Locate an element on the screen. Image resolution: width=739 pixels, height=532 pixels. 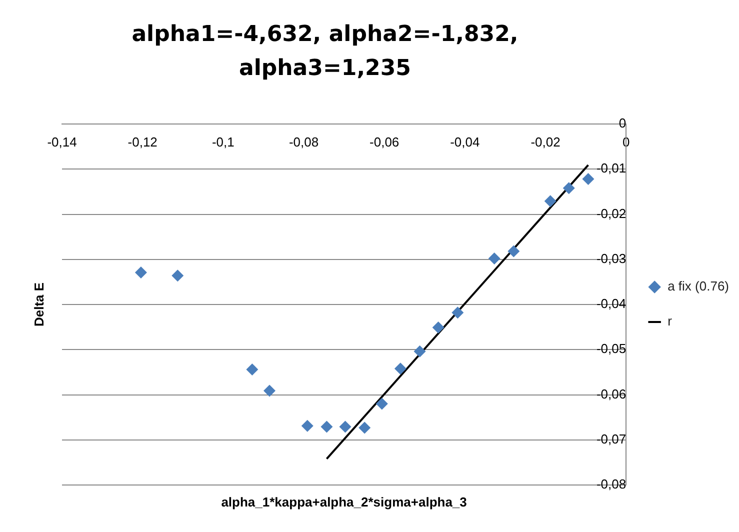
y-tick-label: -0,08 is located at coordinates (611, 484).